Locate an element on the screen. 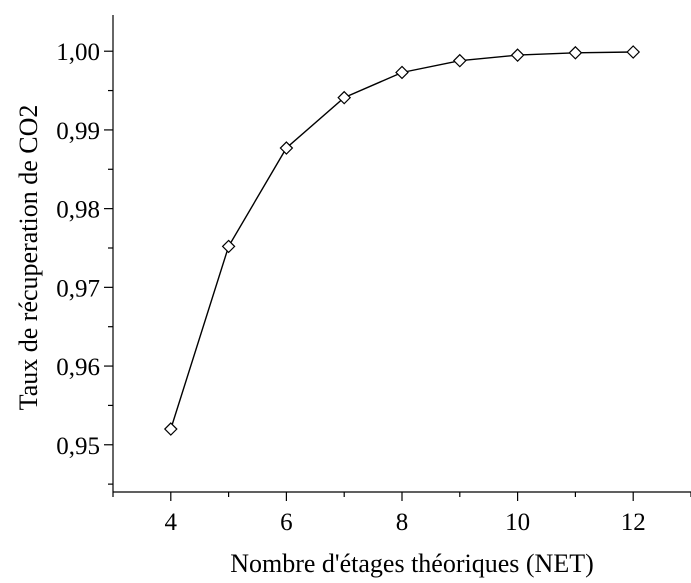 The width and height of the screenshot is (691, 583). x-tick-label: 6 is located at coordinates (286, 522).